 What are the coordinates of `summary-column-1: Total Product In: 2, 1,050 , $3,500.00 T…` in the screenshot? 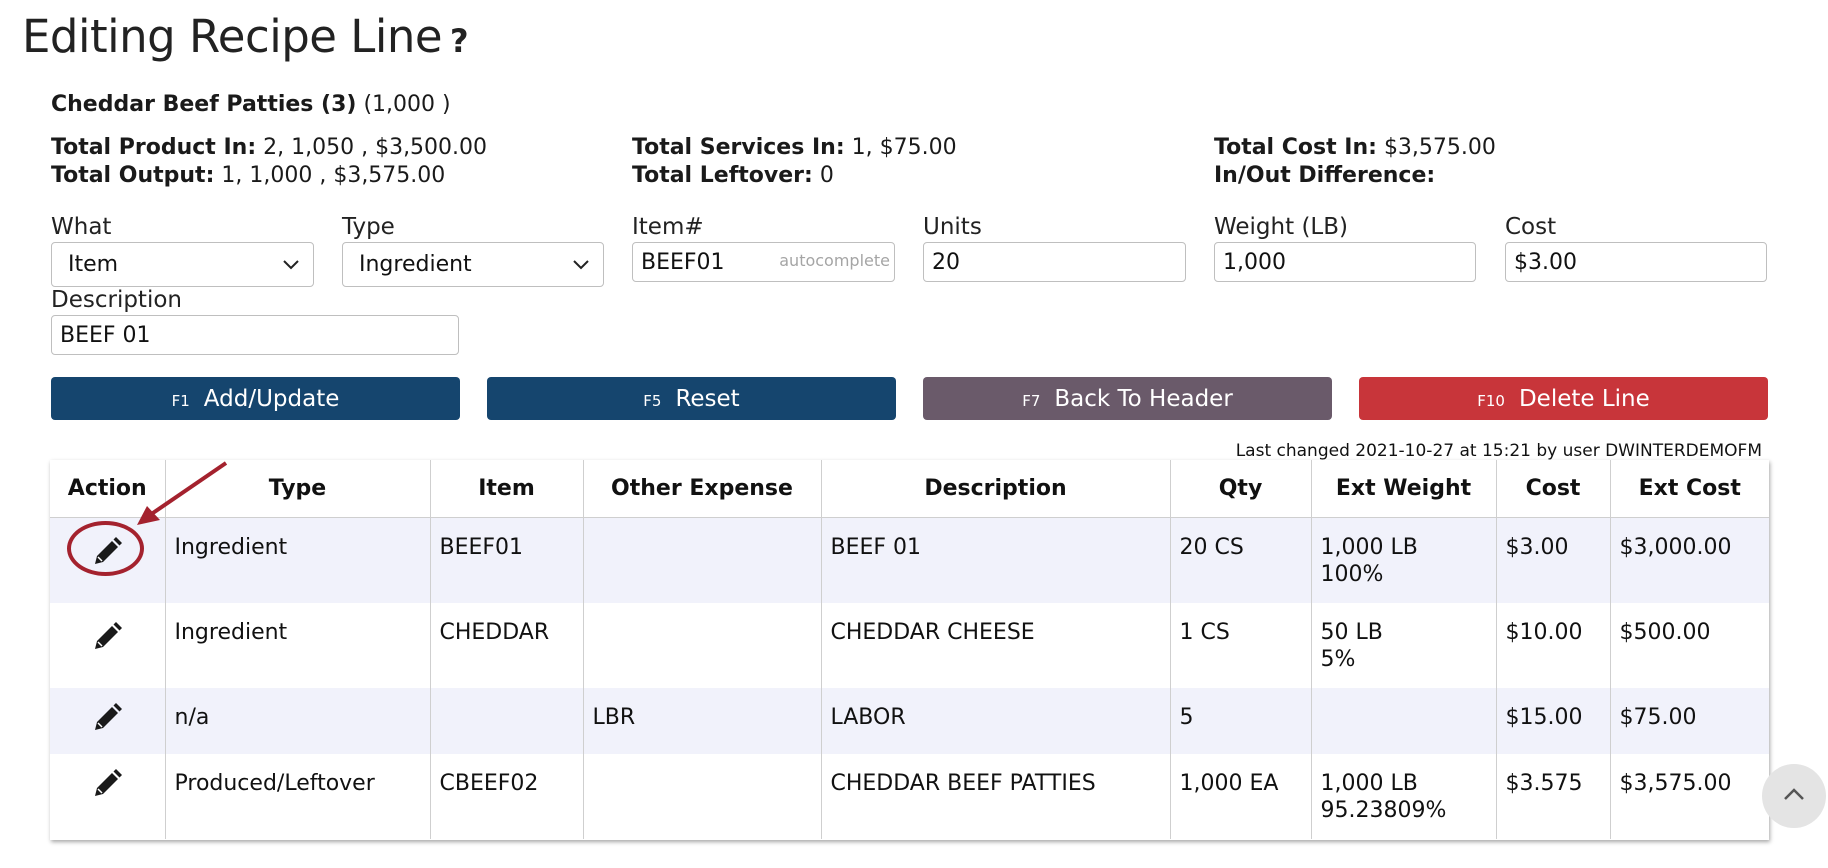 It's located at (269, 162).